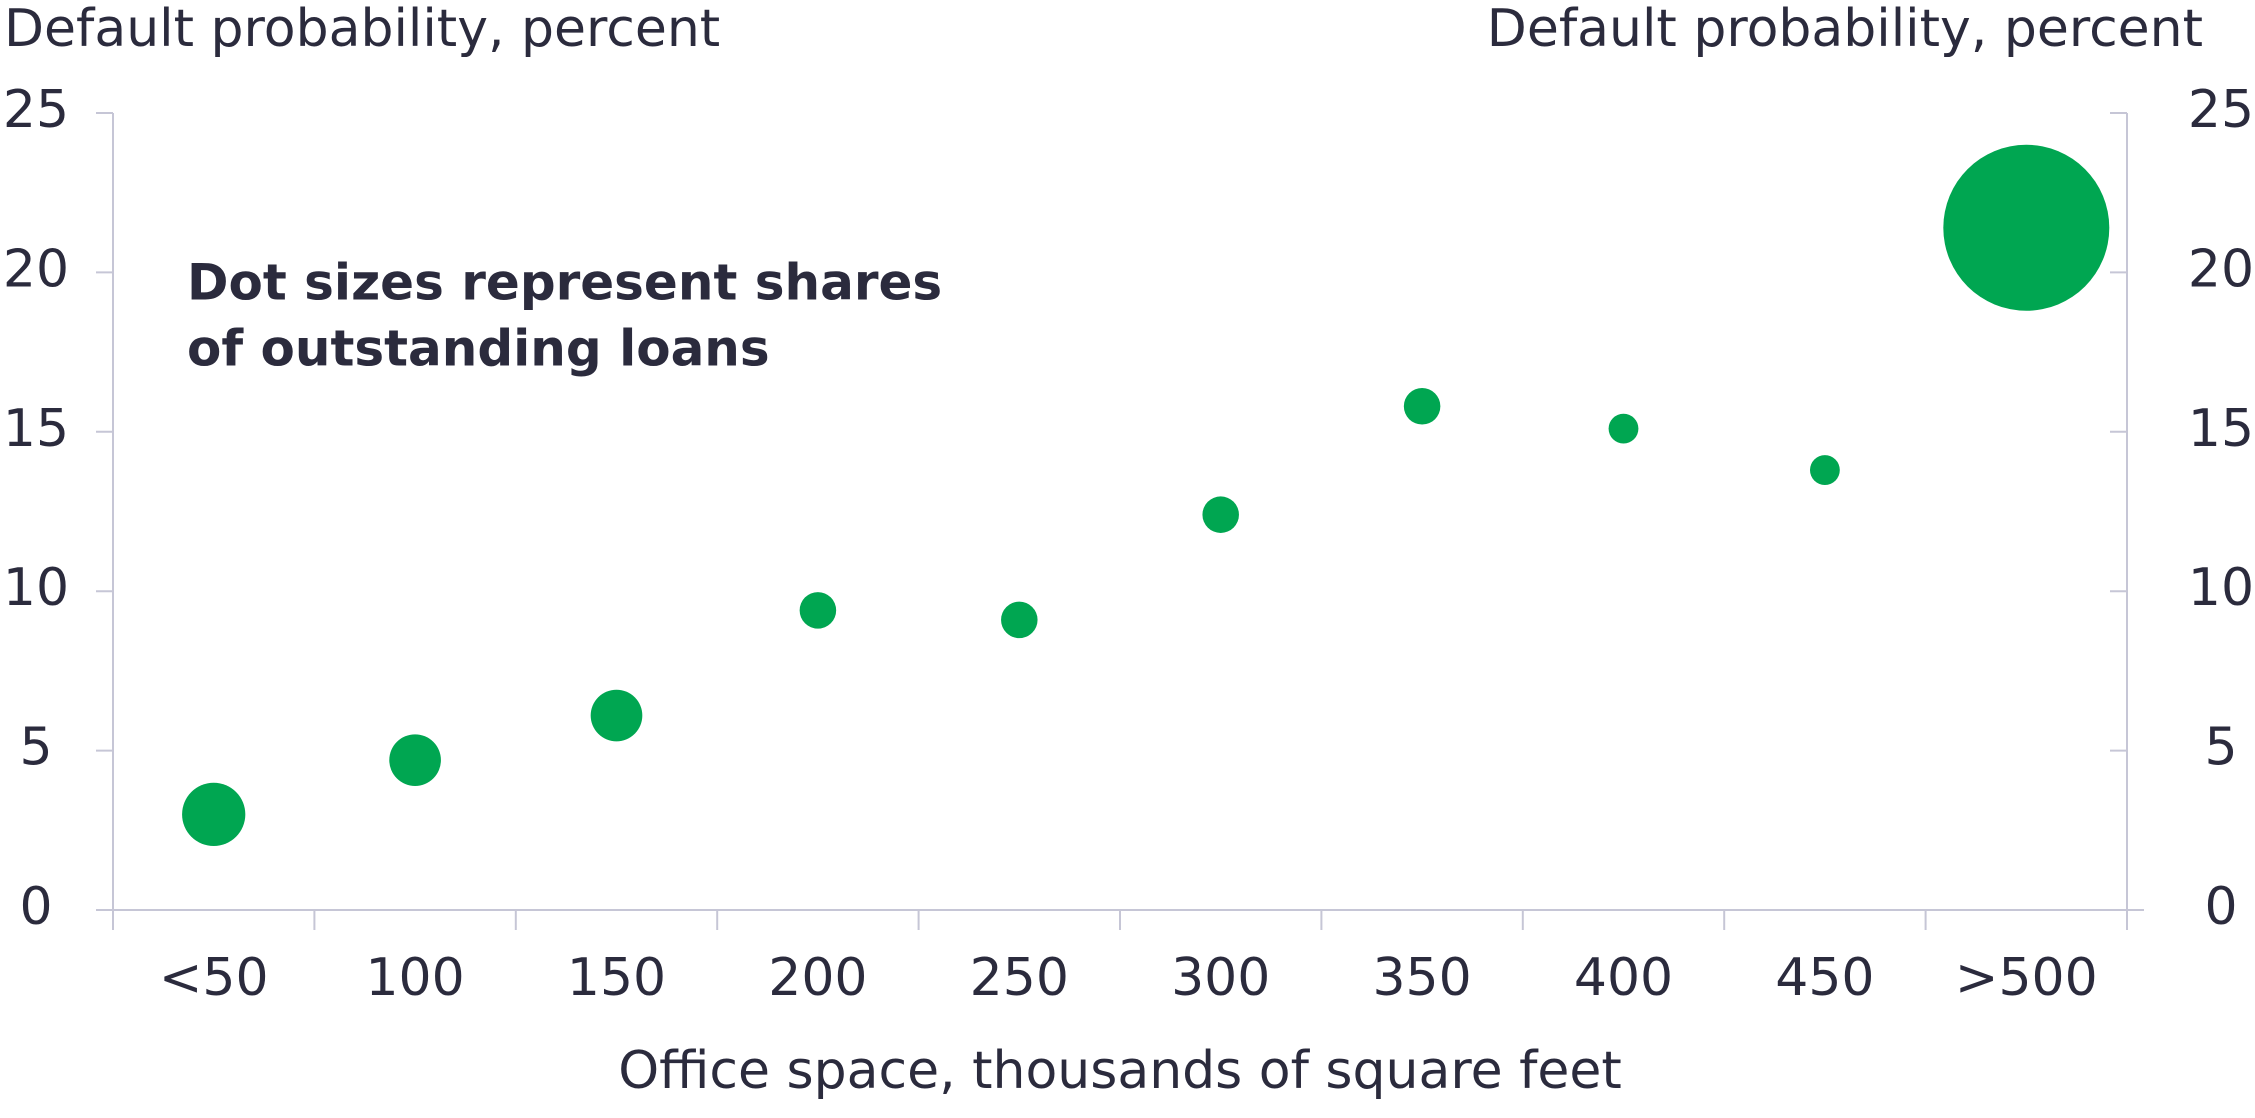  I want to click on y2-tick-label: 5, so click(2220, 748).